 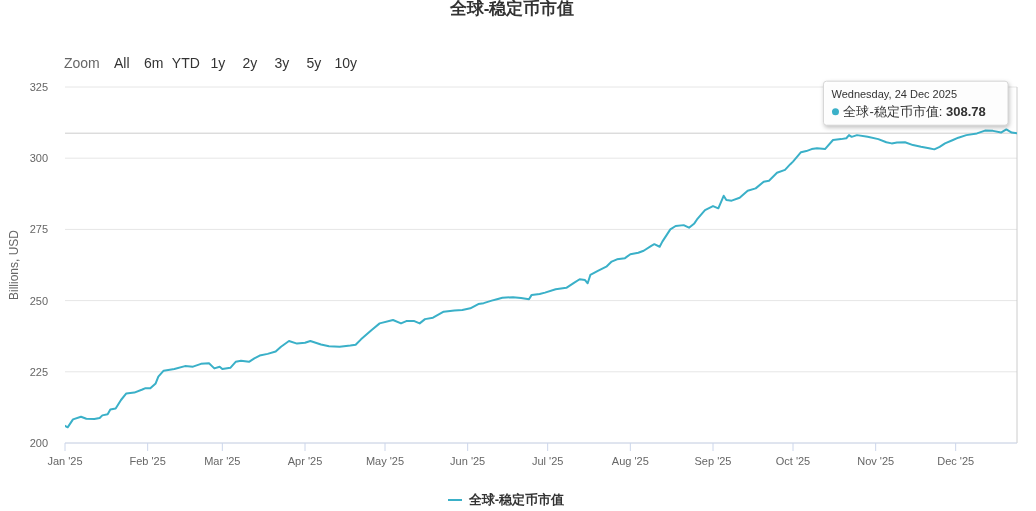 I want to click on text: Zoom, so click(x=82, y=63).